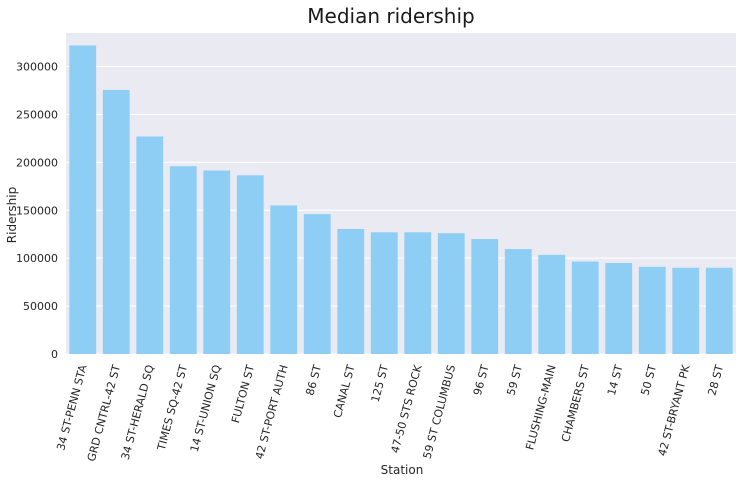  I want to click on x-tick-label: 14 ST-UNION SQ, so click(206, 408).